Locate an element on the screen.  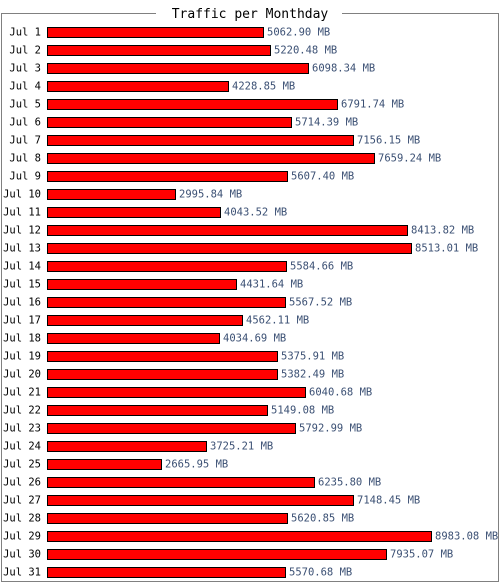
day-label: Jul 22 is located at coordinates (22, 411).